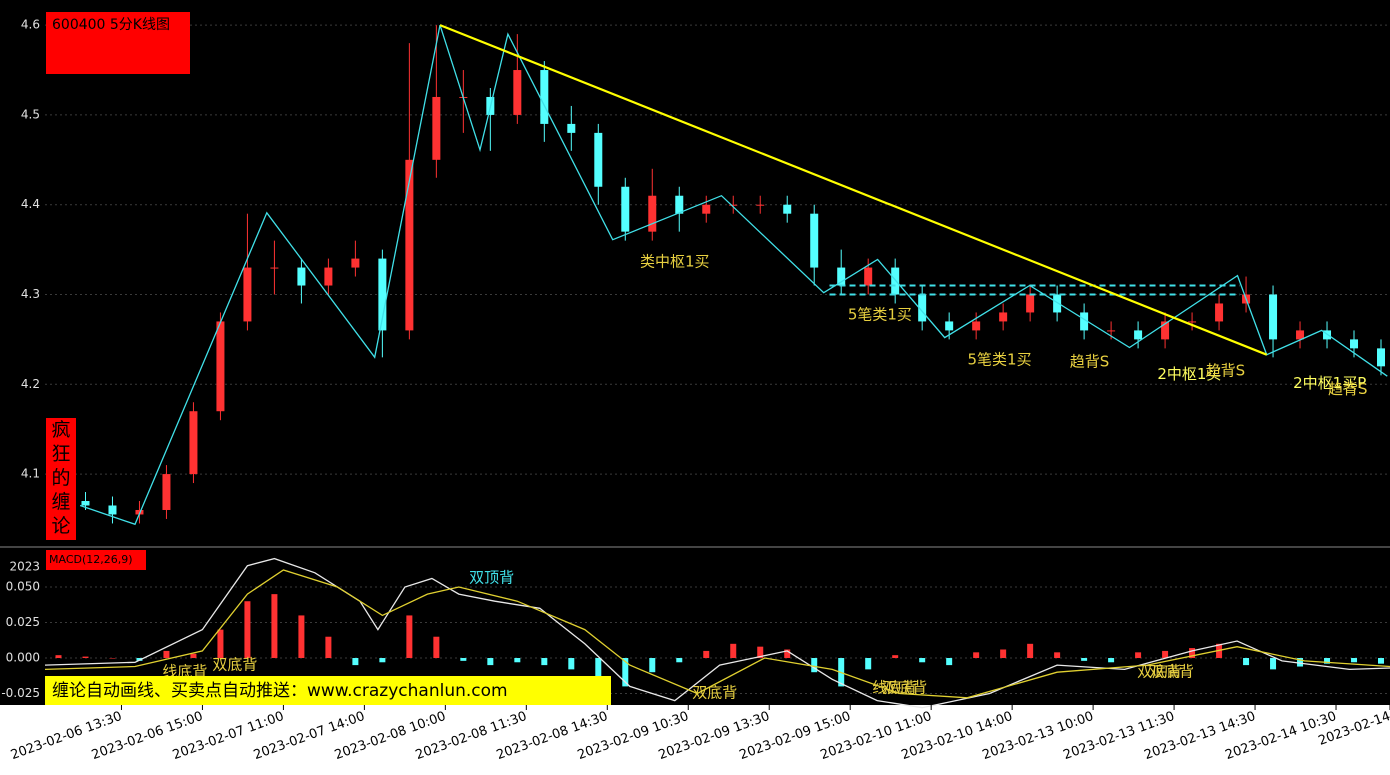  What do you see at coordinates (23, 587) in the screenshot?
I see `y-tick-label: 0.050` at bounding box center [23, 587].